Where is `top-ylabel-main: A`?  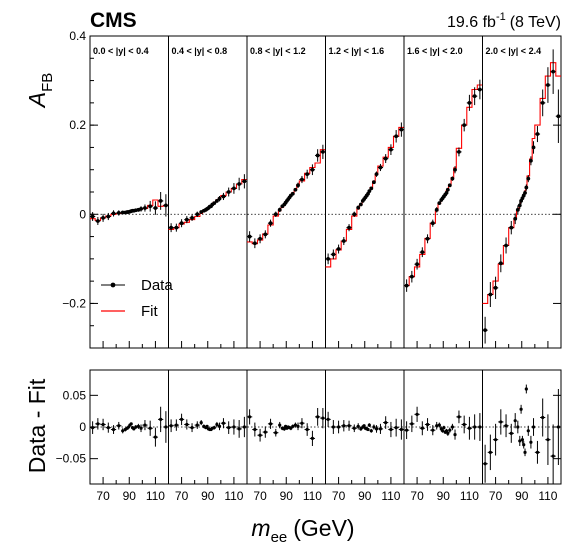
top-ylabel-main: A is located at coordinates (37, 100).